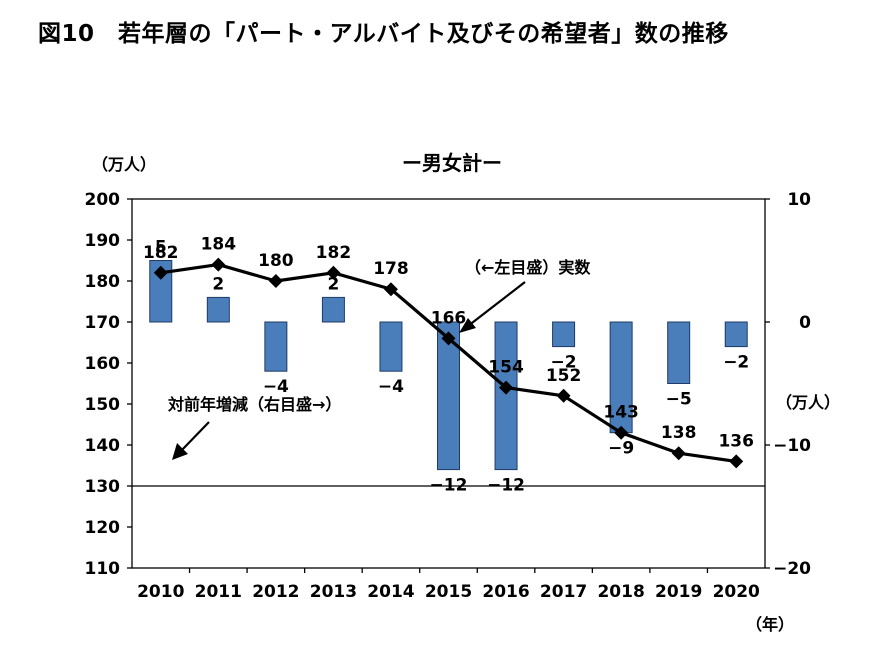  Describe the element at coordinates (103, 528) in the screenshot. I see `left-tick-label: 120` at that location.